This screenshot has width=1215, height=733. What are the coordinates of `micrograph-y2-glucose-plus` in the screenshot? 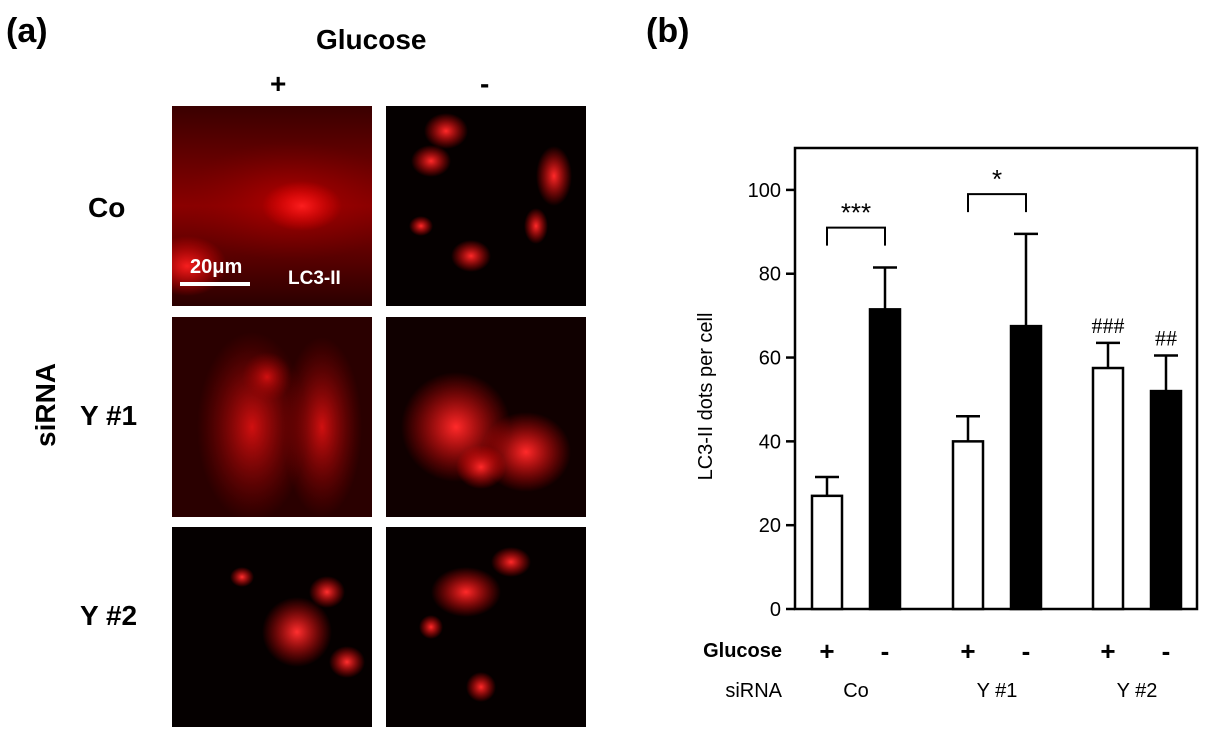 It's located at (272, 627).